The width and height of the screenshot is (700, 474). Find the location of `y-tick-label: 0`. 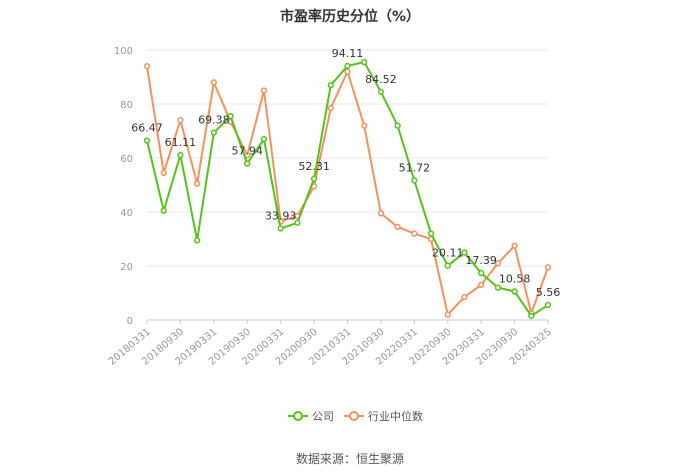

y-tick-label: 0 is located at coordinates (130, 321).